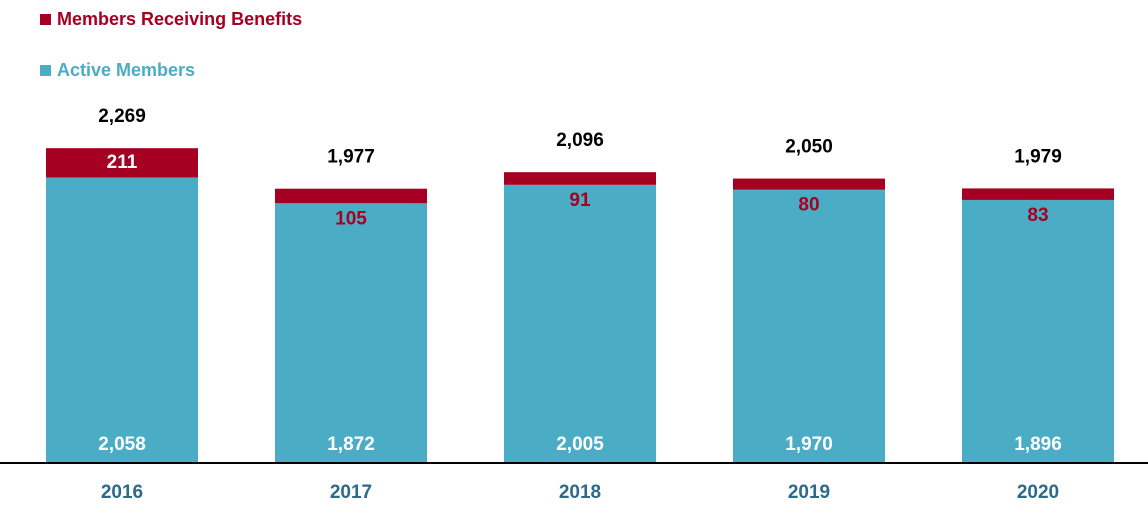 The width and height of the screenshot is (1148, 511). I want to click on data-label: 1,896, so click(1038, 444).